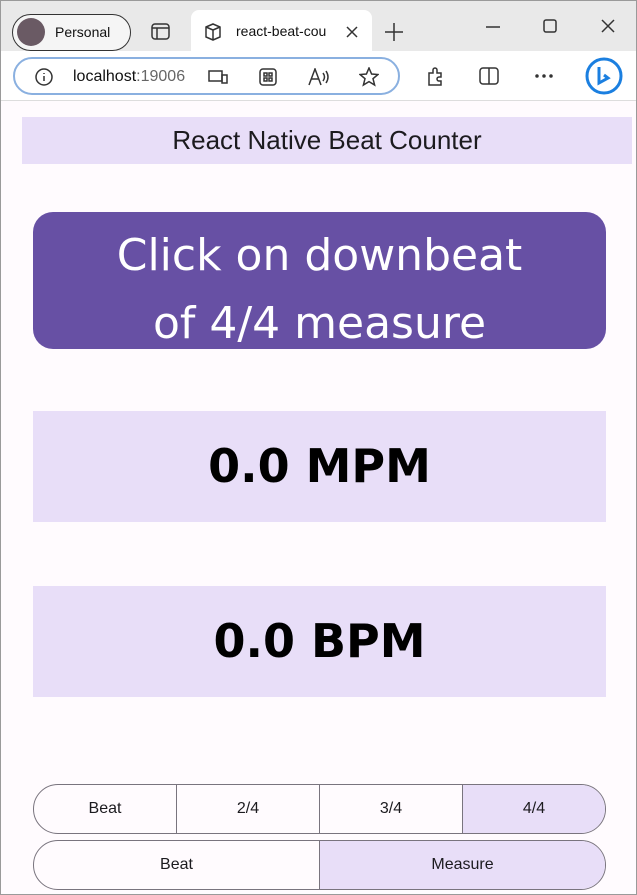 This screenshot has width=637, height=895. What do you see at coordinates (608, 26) in the screenshot?
I see `close-window-icon` at bounding box center [608, 26].